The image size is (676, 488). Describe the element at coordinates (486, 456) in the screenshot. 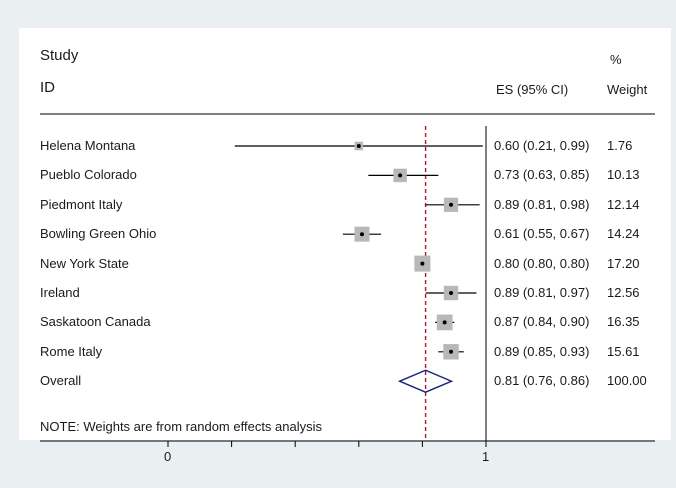

I see `x-tick-label: 1` at that location.